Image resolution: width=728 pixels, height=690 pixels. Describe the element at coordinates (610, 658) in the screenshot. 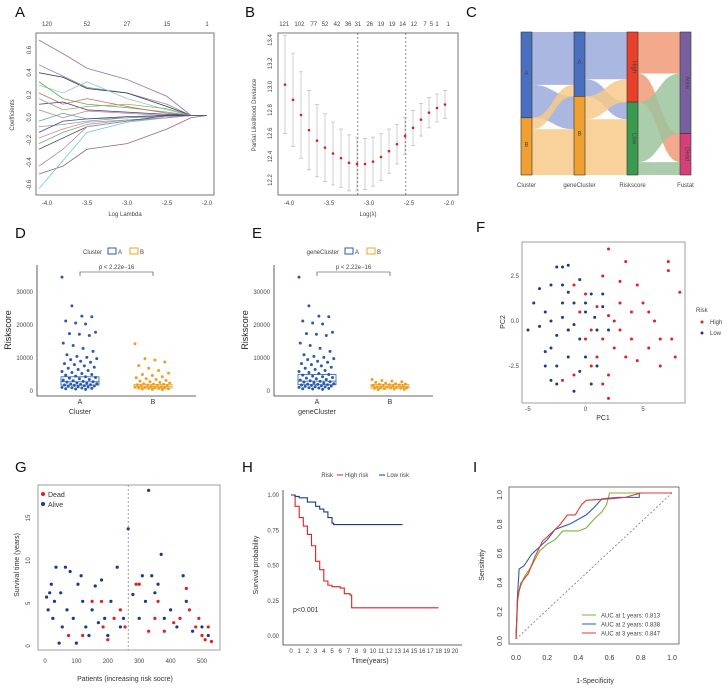

I see `x-tick-label: 0.6` at that location.